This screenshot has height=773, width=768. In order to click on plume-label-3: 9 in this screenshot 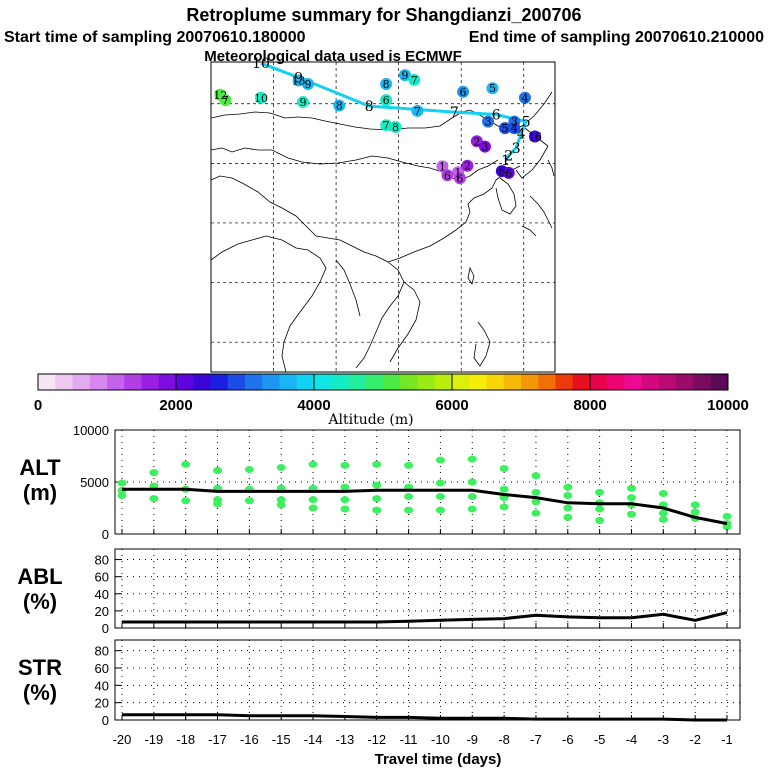, I will do `click(404, 75)`.